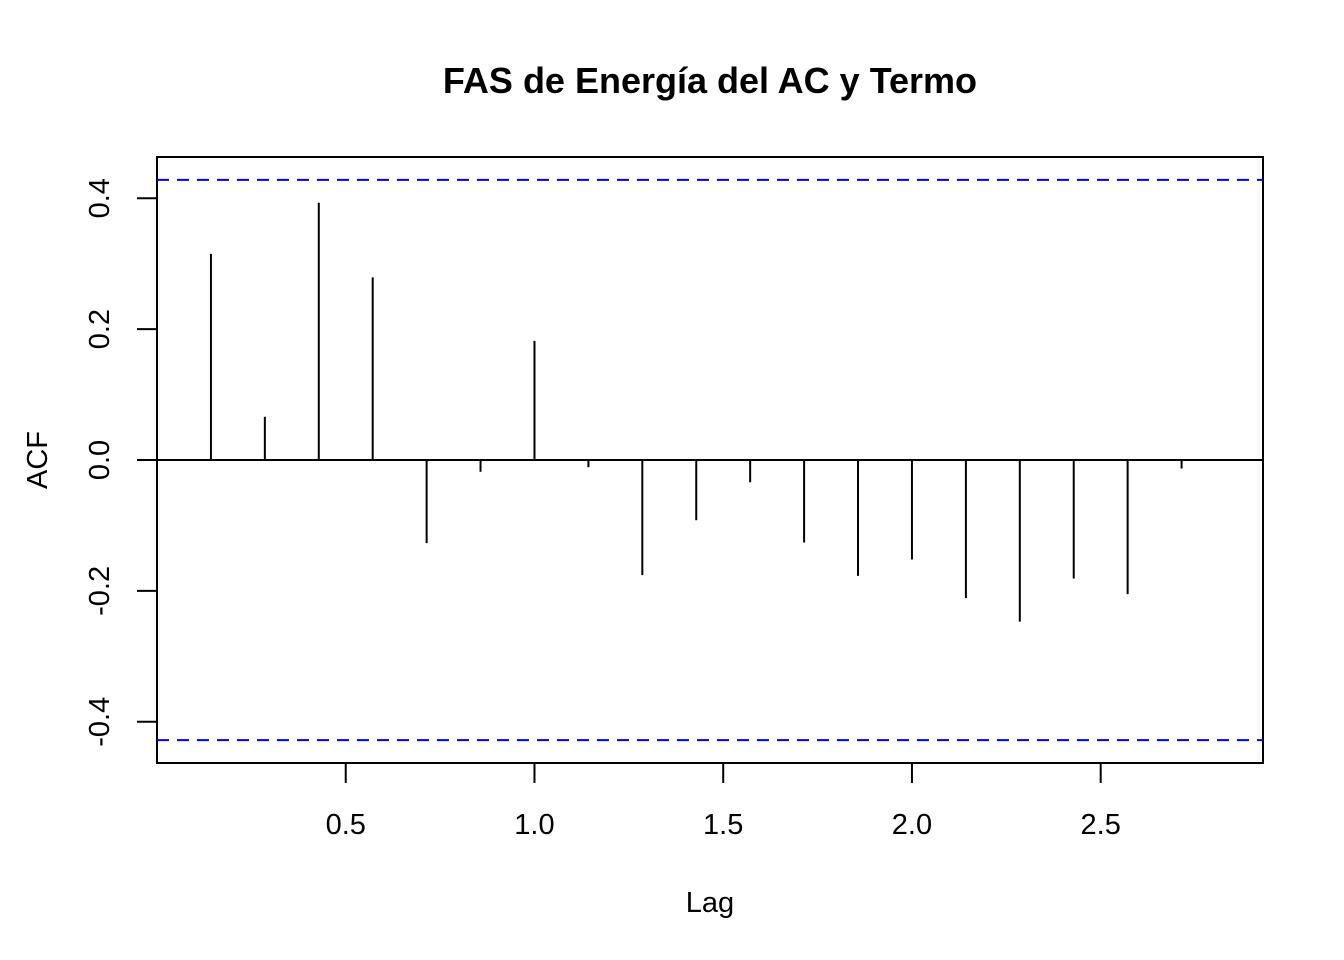  What do you see at coordinates (120, 462) in the screenshot?
I see `y-axis: -0.4 -0.2 0.0 0.2 0.4` at bounding box center [120, 462].